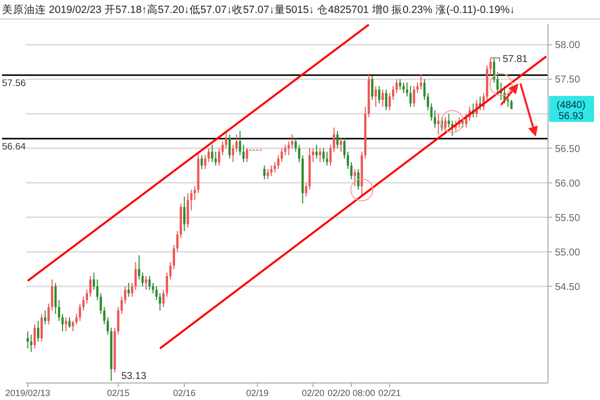 Image resolution: width=600 pixels, height=400 pixels. I want to click on y-tick-label: 56.00, so click(567, 184).